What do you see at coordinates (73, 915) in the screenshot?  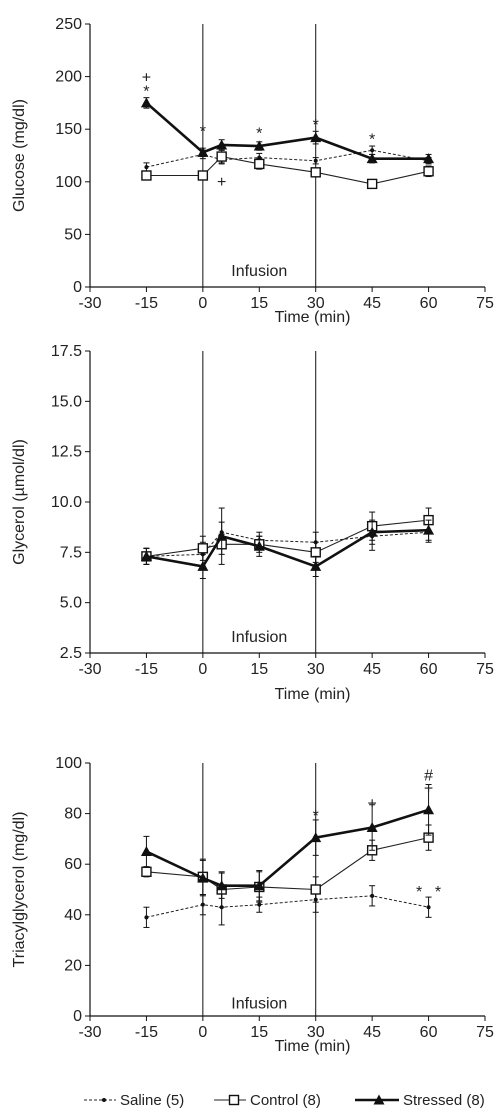 I see `y-tick-label: 40` at bounding box center [73, 915].